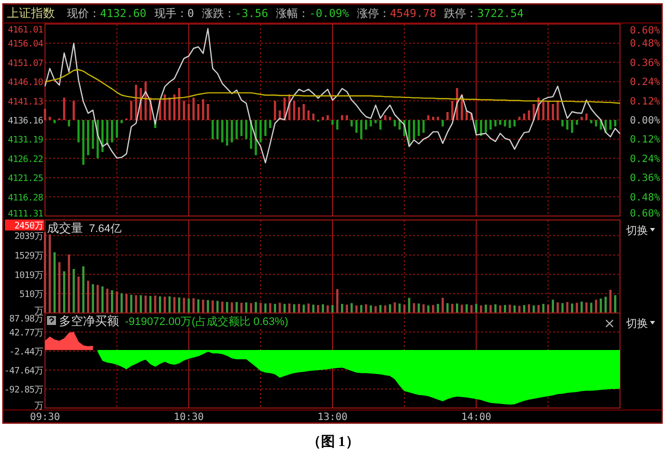 The height and width of the screenshot is (463, 666). What do you see at coordinates (332, 86) in the screenshot?
I see `line-series` at bounding box center [332, 86].